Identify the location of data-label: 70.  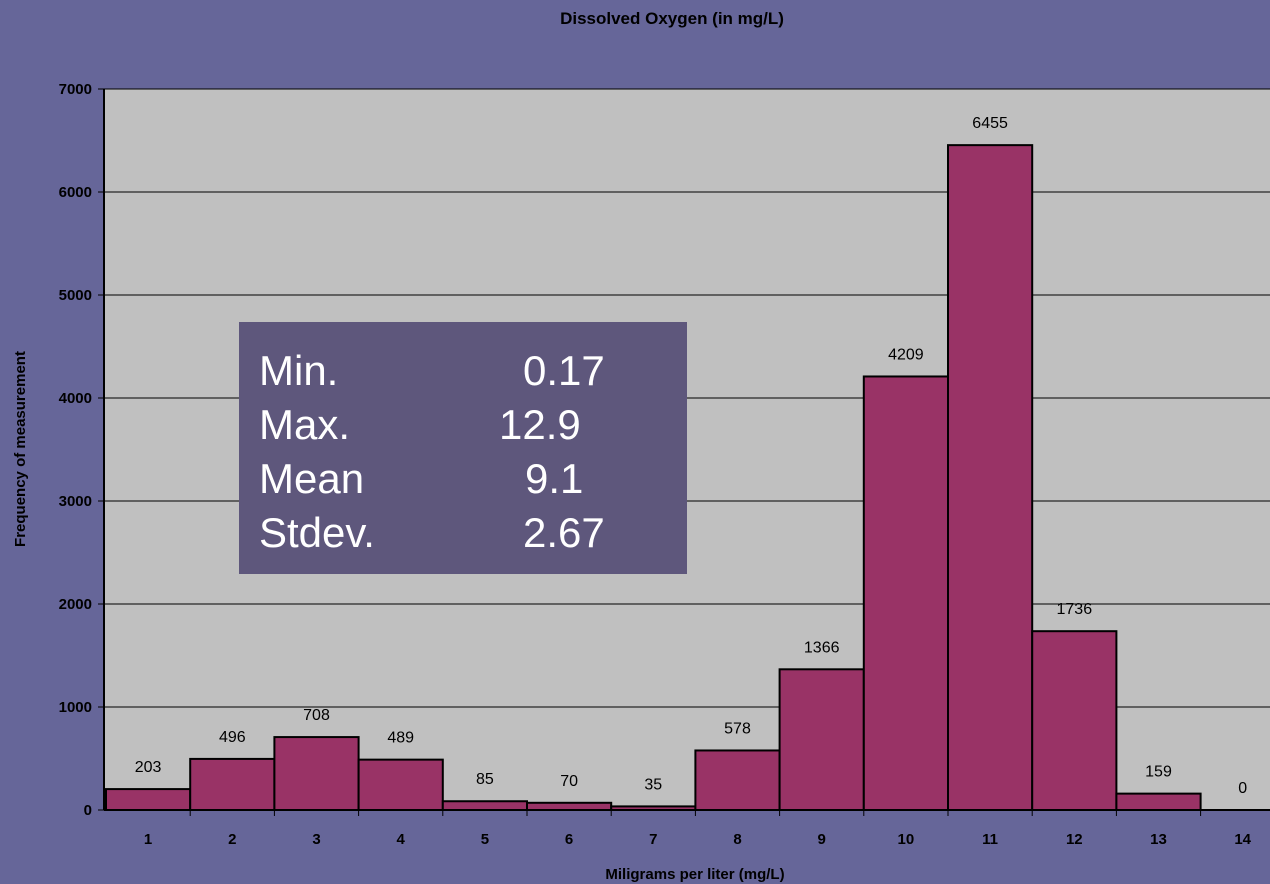
(569, 781).